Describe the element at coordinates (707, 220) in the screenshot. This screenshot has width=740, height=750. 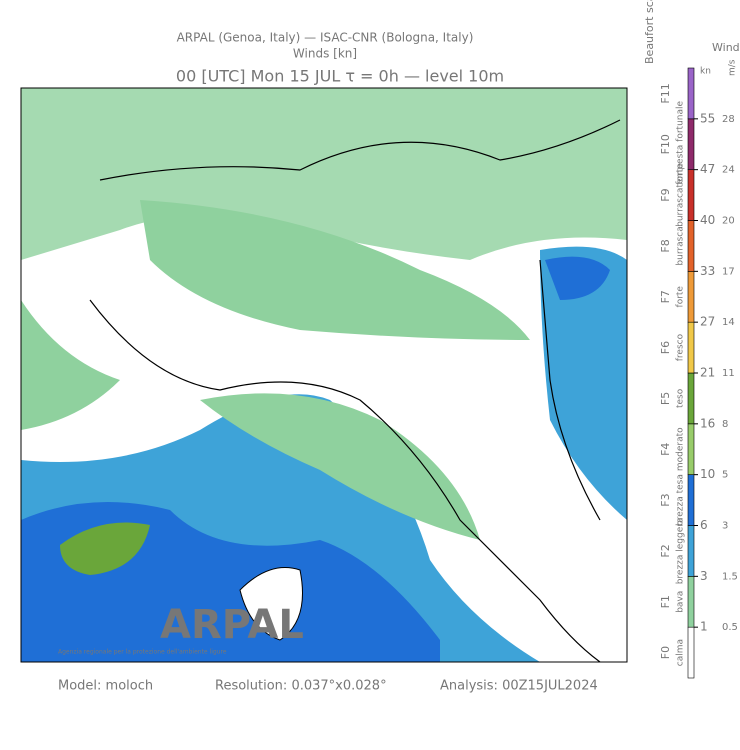
I see `kn-tick-label: 40` at that location.